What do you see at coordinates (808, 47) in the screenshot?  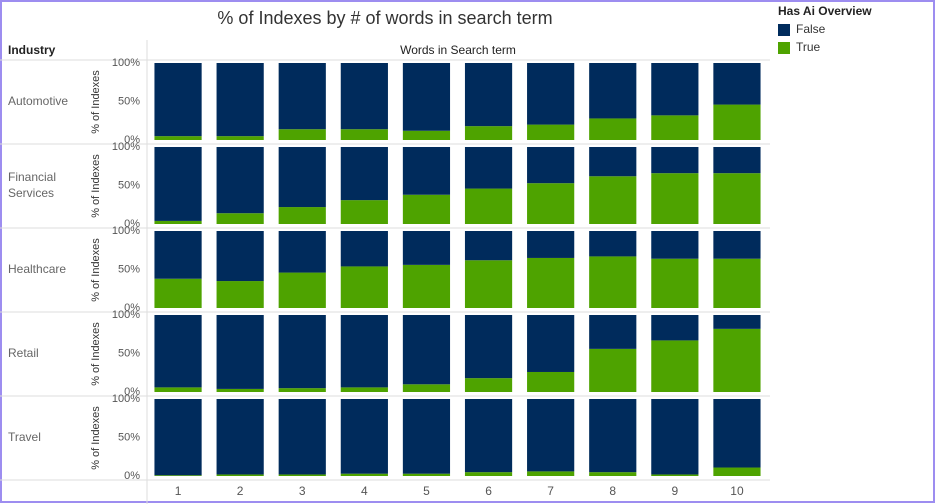 I see `legend-label: True` at bounding box center [808, 47].